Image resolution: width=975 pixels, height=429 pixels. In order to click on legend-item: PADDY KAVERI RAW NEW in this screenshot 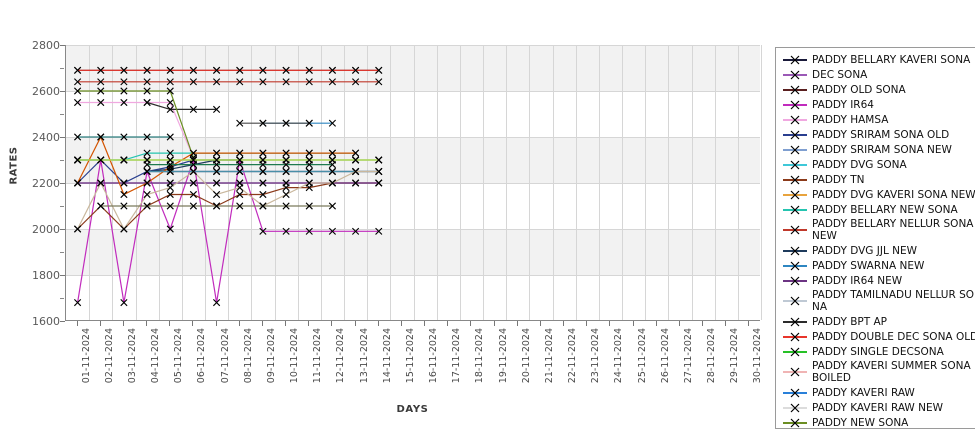, I will do `click(875, 407)`.